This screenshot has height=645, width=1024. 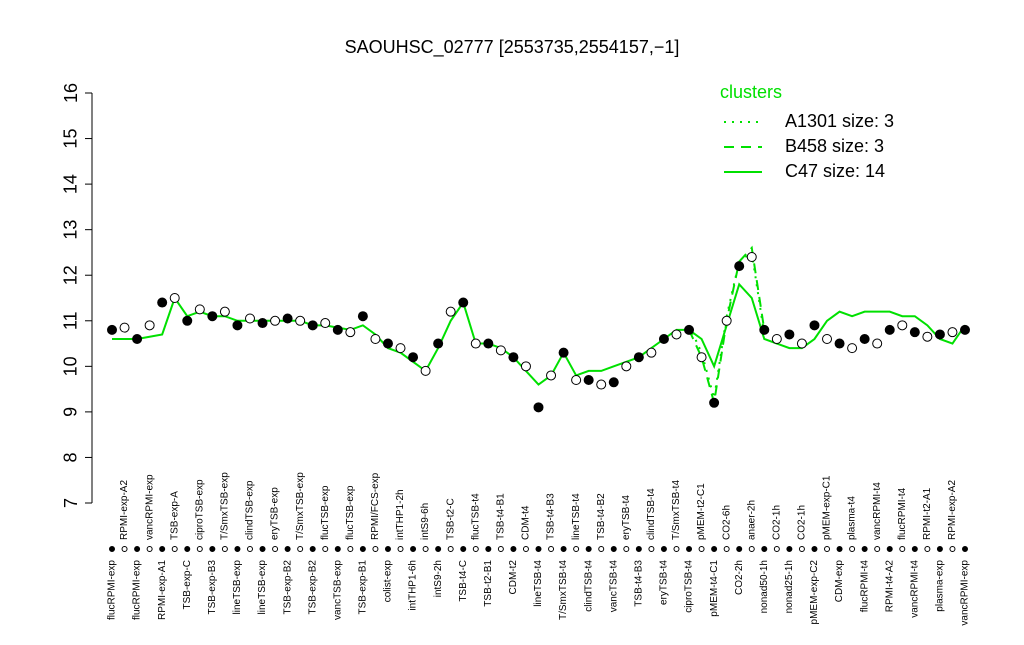 I want to click on x-tick-label: vancTSB-t4, so click(x=613, y=586).